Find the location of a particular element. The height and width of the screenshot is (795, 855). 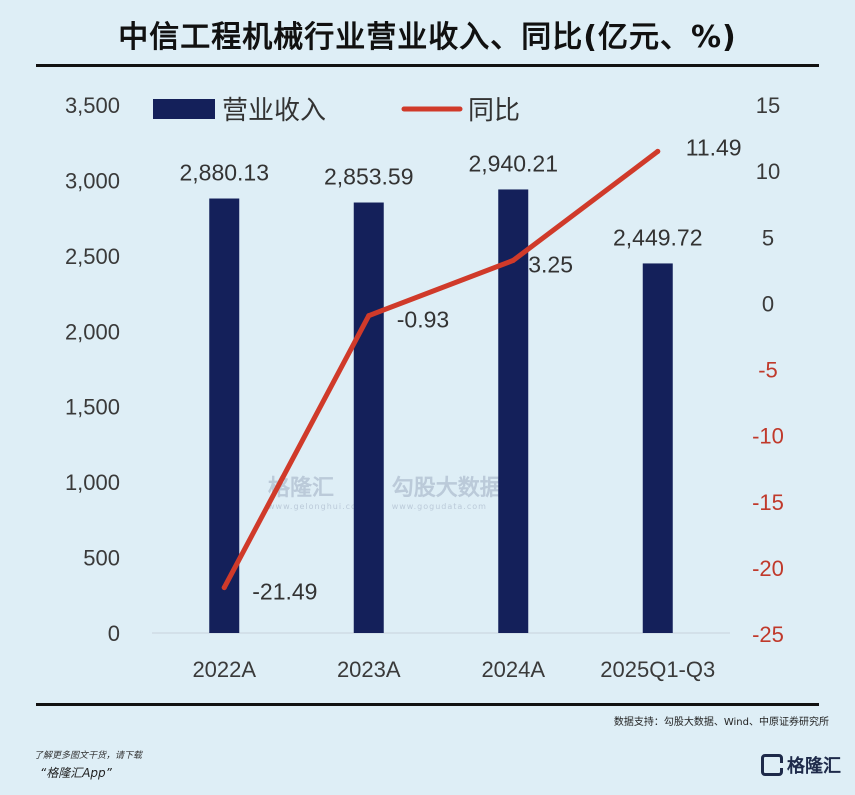

y-left-tick-label: 0 is located at coordinates (114, 633).